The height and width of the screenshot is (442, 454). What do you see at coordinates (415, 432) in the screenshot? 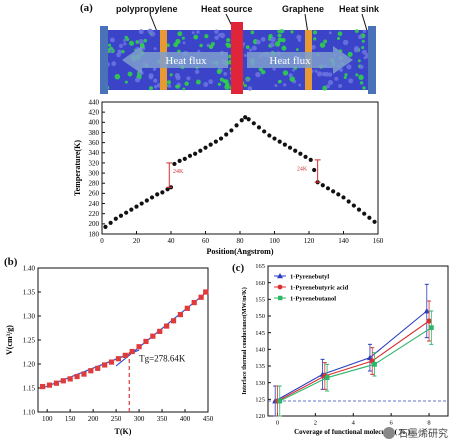
I see `watermark: 石墨烯研究` at bounding box center [415, 432].